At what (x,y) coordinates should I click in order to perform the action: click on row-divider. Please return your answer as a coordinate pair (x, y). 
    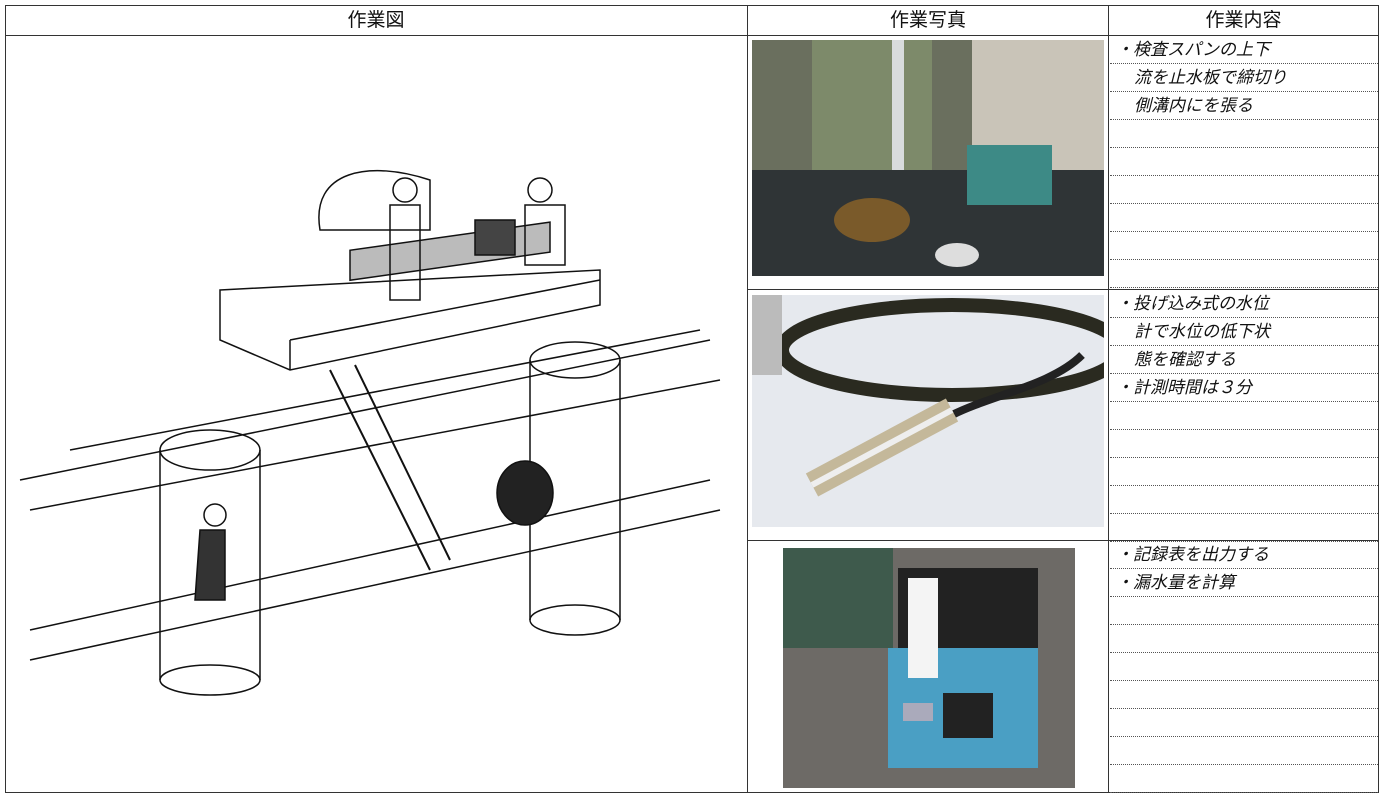
    Looking at the image, I should click on (1062, 415).